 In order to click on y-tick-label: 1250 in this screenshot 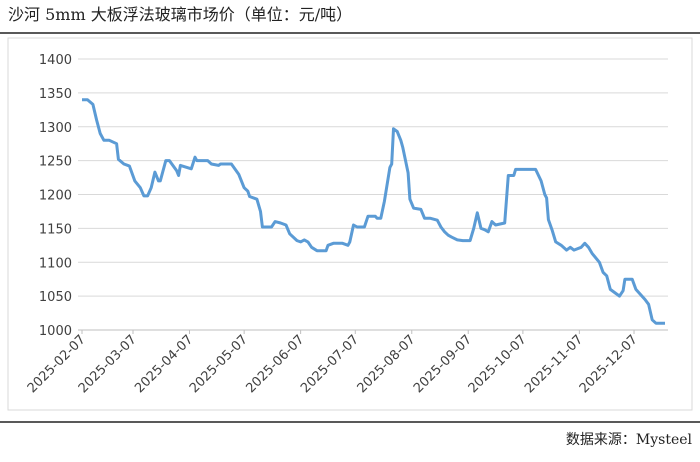, I will do `click(55, 162)`.